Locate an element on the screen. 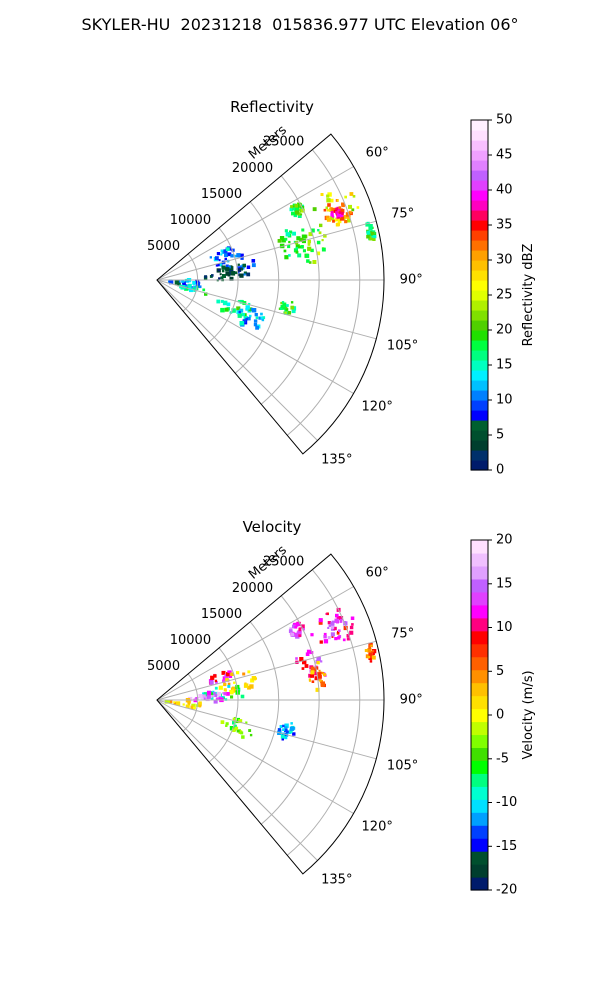 The image size is (600, 1000). colorbar-tick-label: 45 is located at coordinates (504, 155).